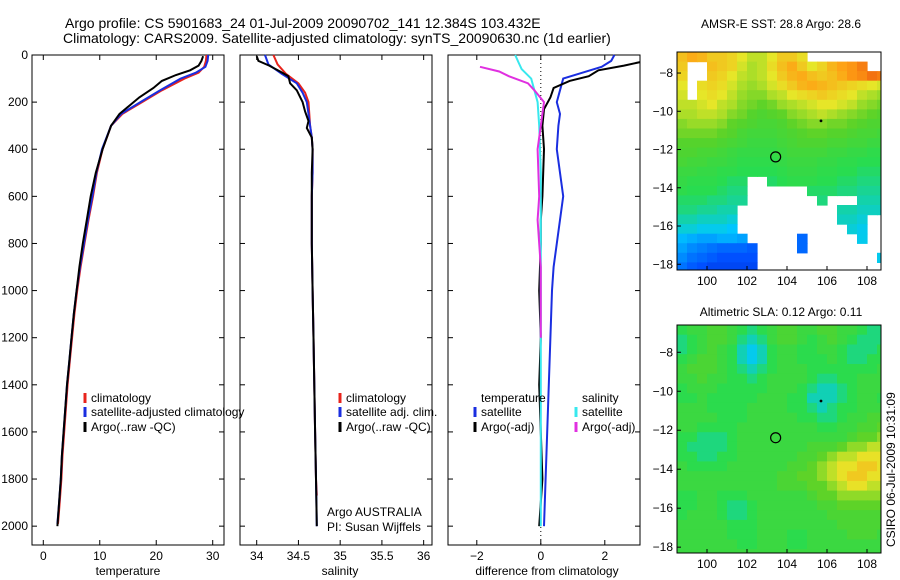 The width and height of the screenshot is (900, 580). I want to click on sla-xtick-label: 102, so click(747, 564).